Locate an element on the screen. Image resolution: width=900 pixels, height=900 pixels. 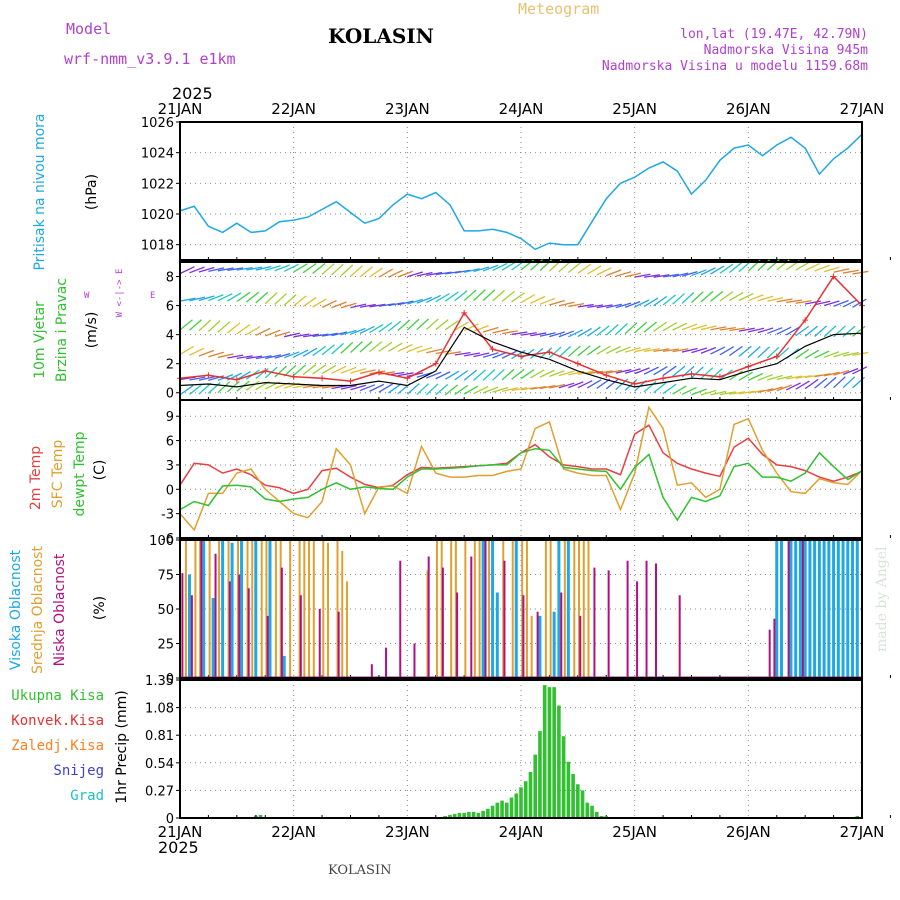
precip-unit: 1hr Precip (mm) is located at coordinates (122, 746).